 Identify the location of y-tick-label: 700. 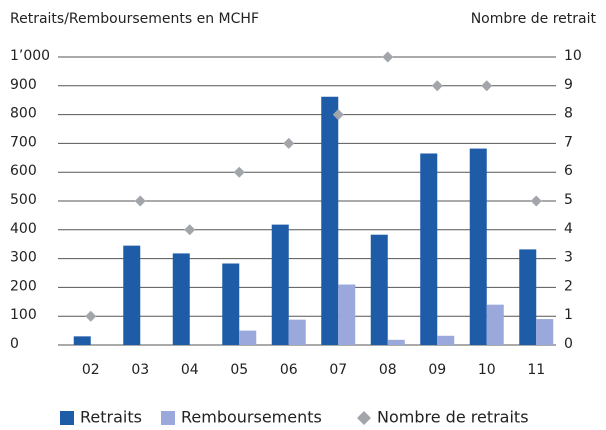
(23, 142).